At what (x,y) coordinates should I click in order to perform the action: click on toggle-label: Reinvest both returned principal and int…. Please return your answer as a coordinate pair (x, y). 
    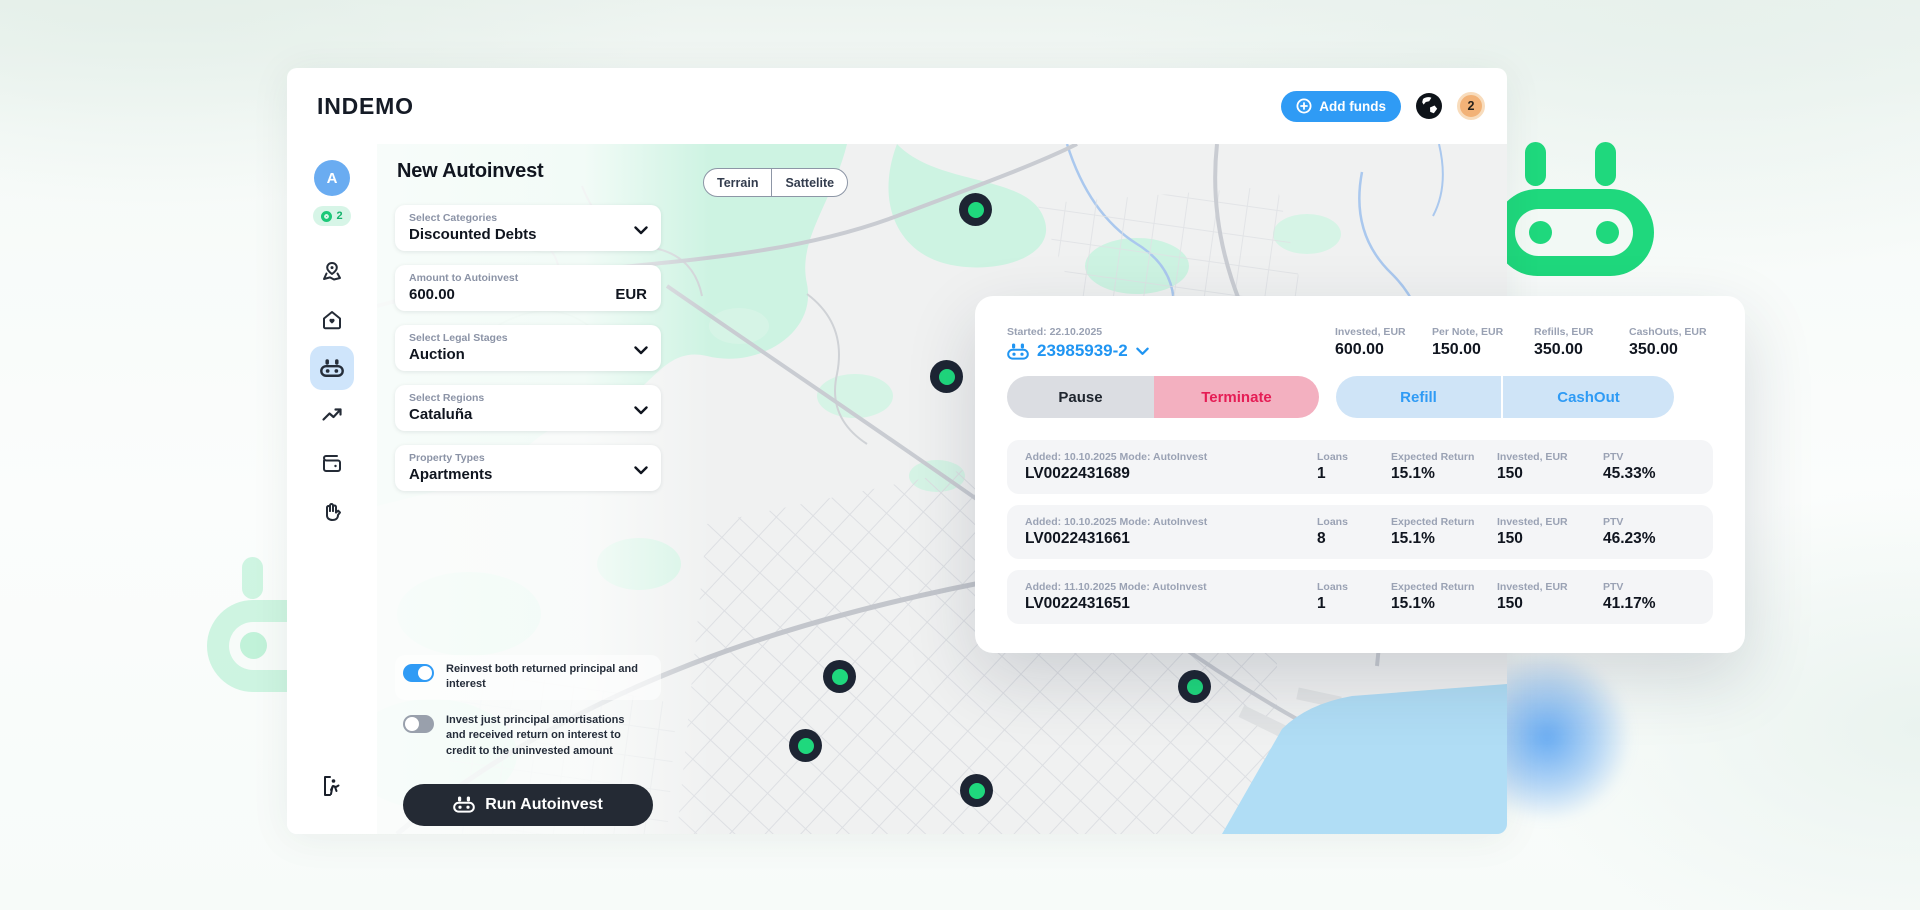
    Looking at the image, I should click on (542, 677).